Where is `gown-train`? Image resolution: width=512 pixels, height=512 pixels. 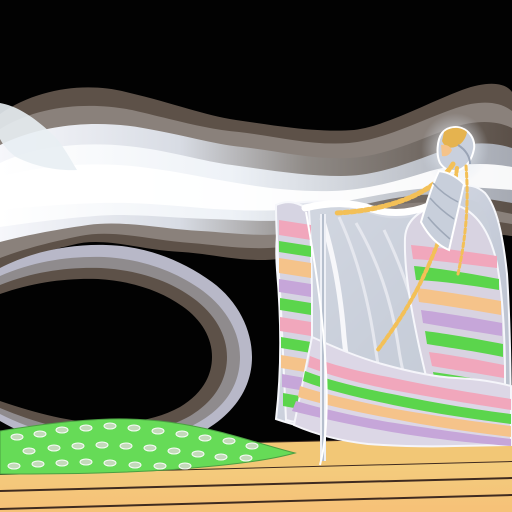 gown-train is located at coordinates (402, 391).